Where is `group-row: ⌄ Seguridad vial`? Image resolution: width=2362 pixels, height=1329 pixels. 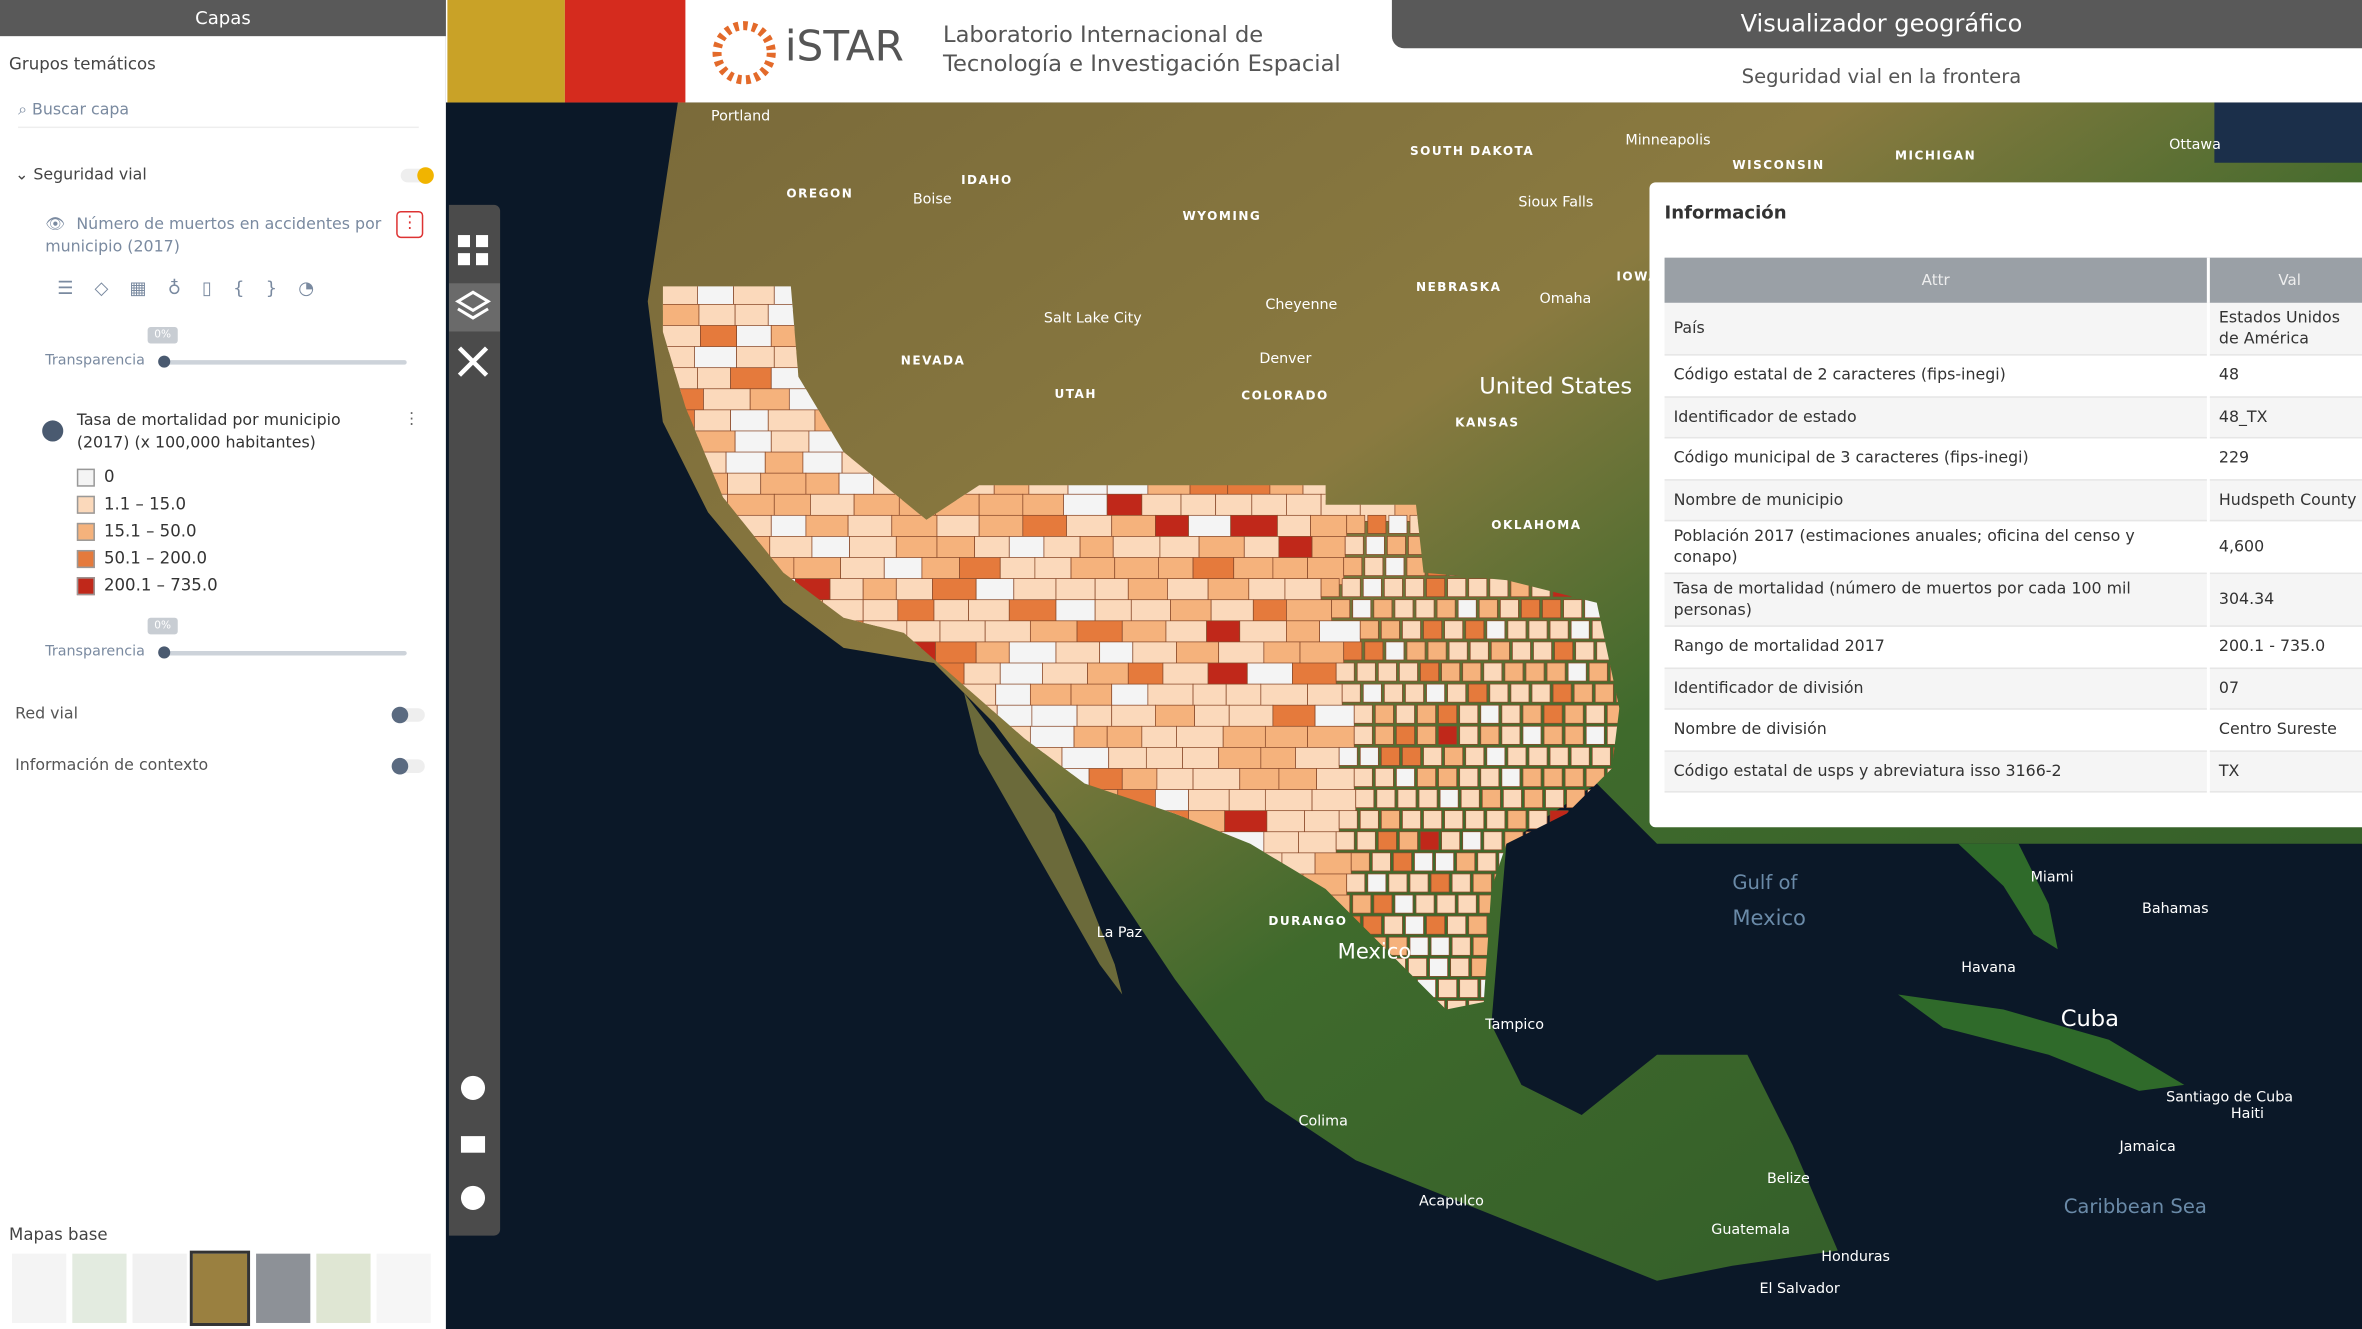
group-row: ⌄ Seguridad vial is located at coordinates (81, 174).